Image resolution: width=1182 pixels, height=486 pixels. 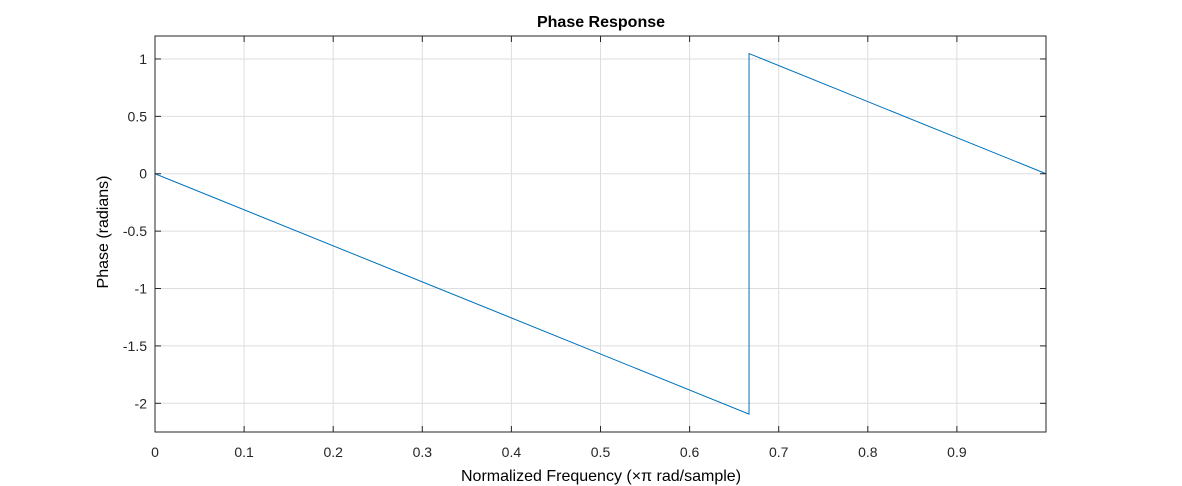 I want to click on y-tick-label: -1.5, so click(x=135, y=346).